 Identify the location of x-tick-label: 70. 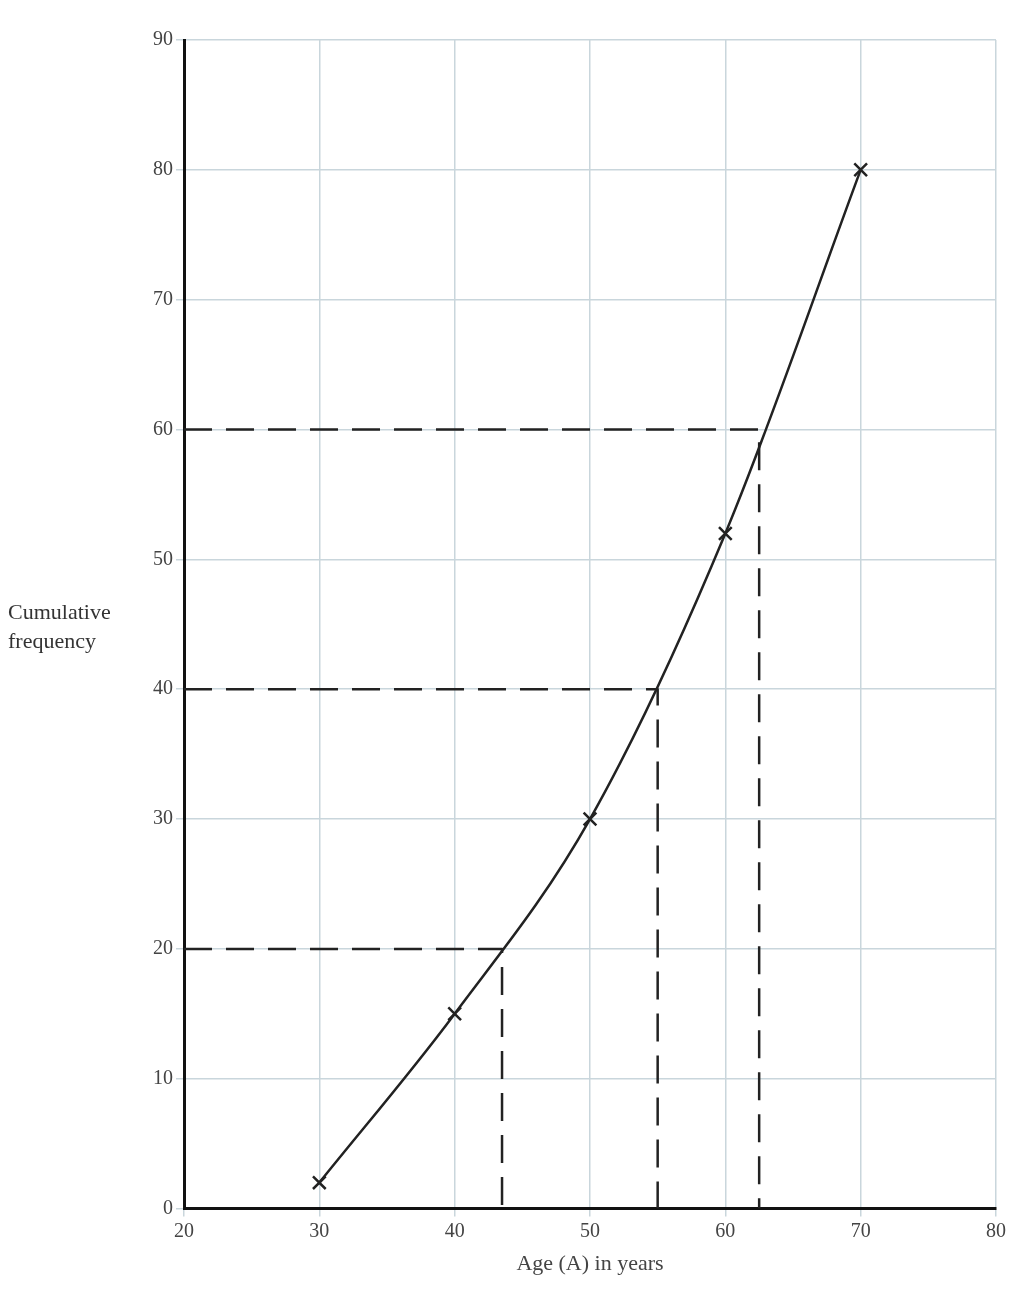
(860, 1229).